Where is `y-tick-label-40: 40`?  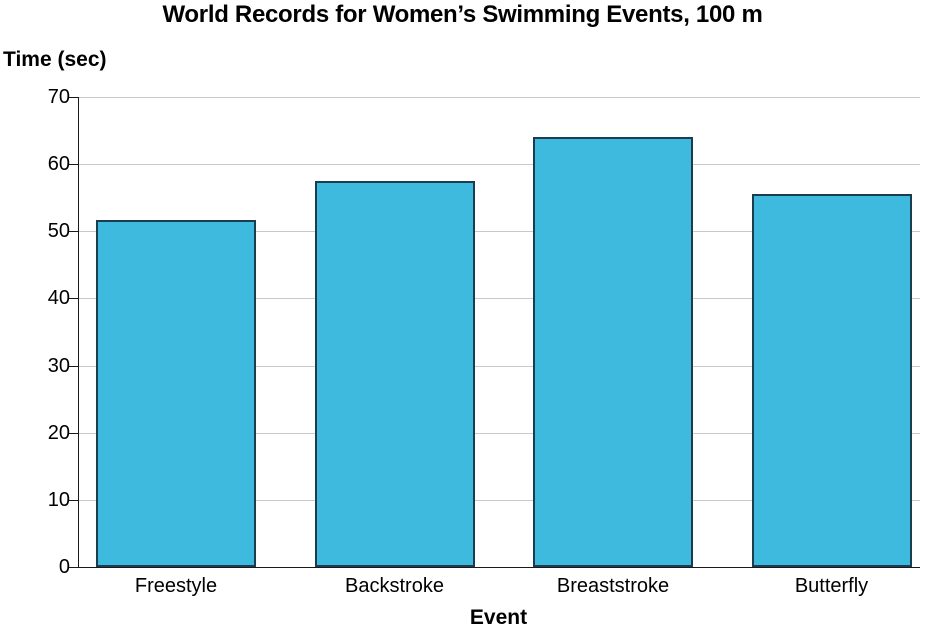
y-tick-label-40: 40 is located at coordinates (58, 298).